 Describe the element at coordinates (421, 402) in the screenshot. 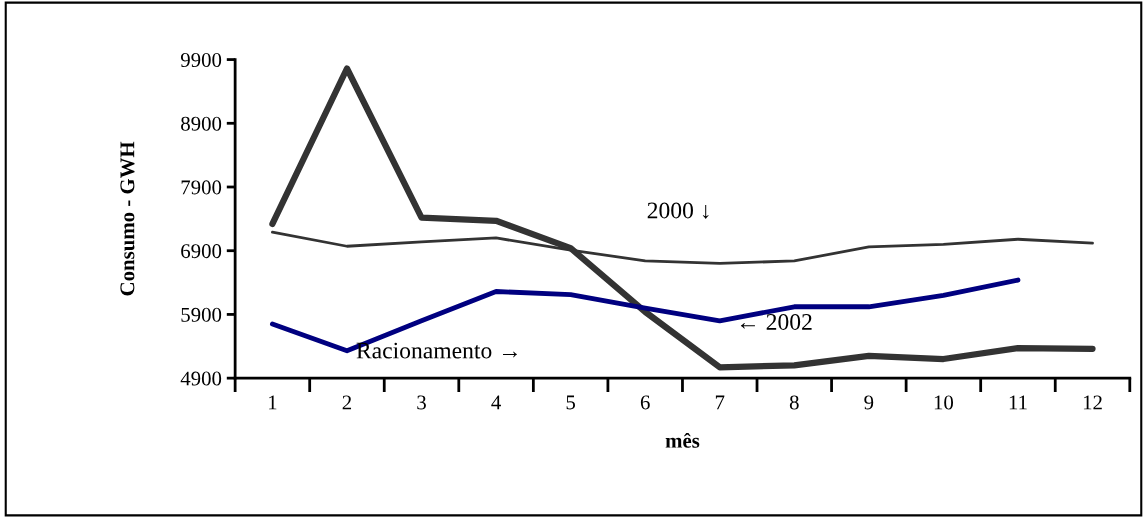

I see `x-tick-label: 3` at that location.